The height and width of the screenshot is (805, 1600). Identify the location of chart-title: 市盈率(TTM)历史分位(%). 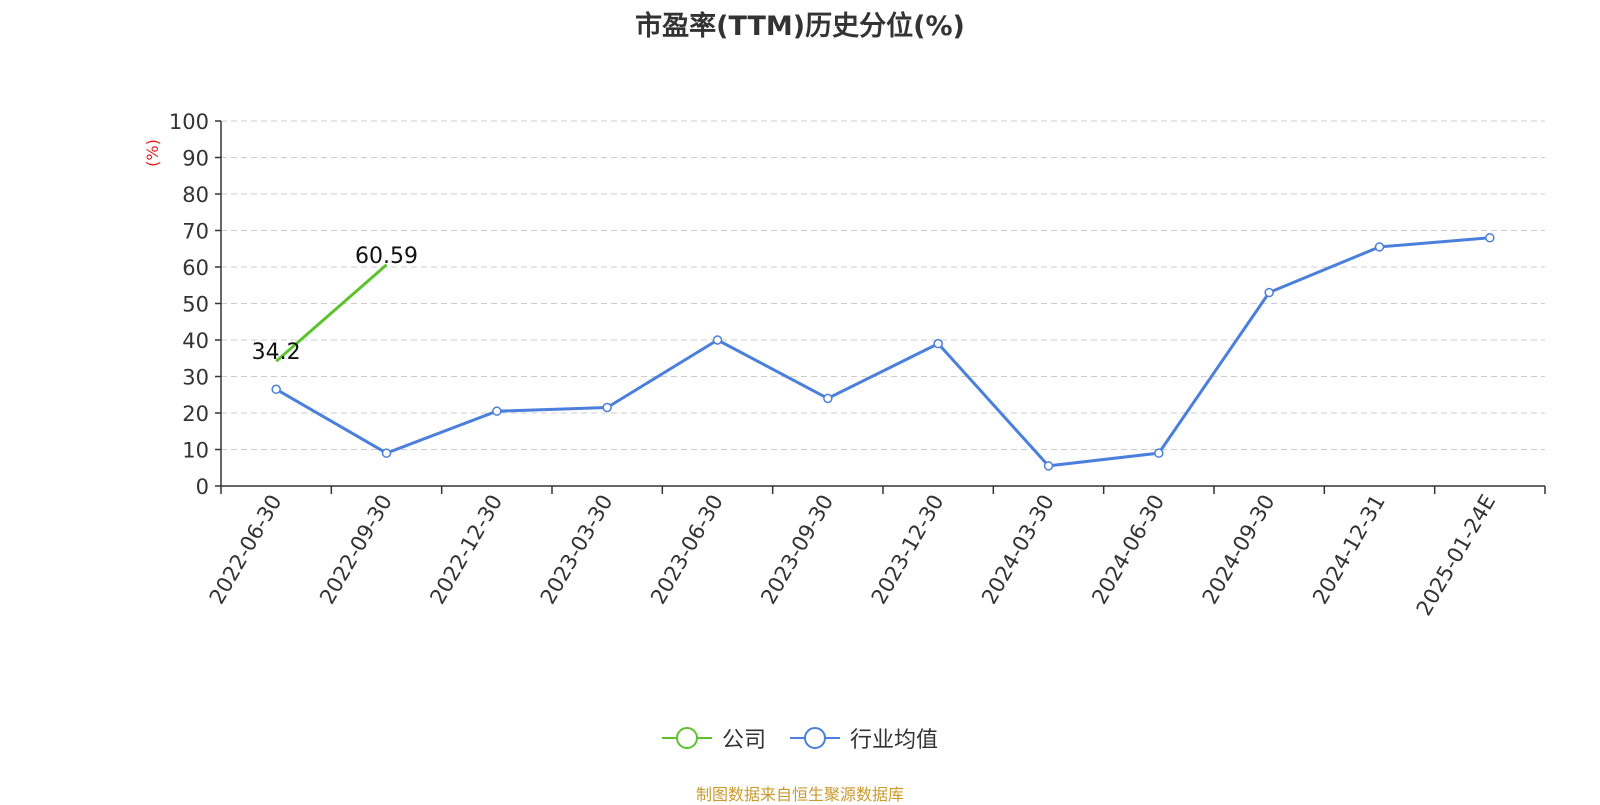
(800, 26).